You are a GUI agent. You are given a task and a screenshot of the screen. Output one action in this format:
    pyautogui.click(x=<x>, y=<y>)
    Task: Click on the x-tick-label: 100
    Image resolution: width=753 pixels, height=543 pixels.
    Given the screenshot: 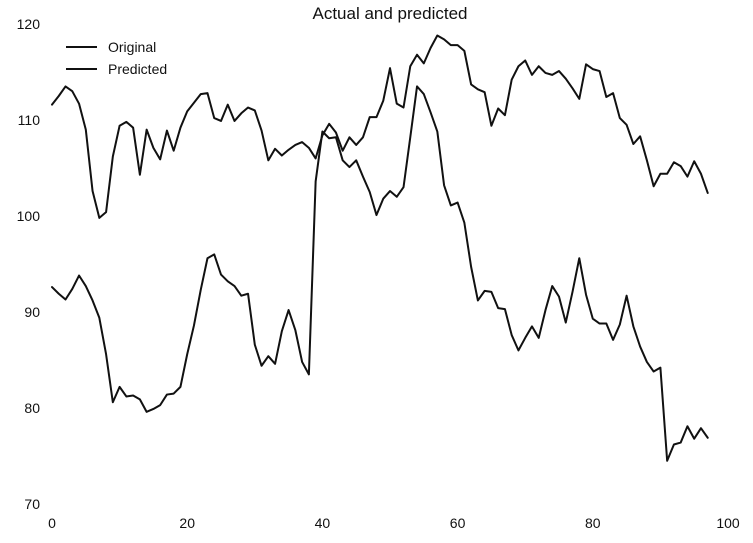 What is the action you would take?
    pyautogui.click(x=728, y=523)
    